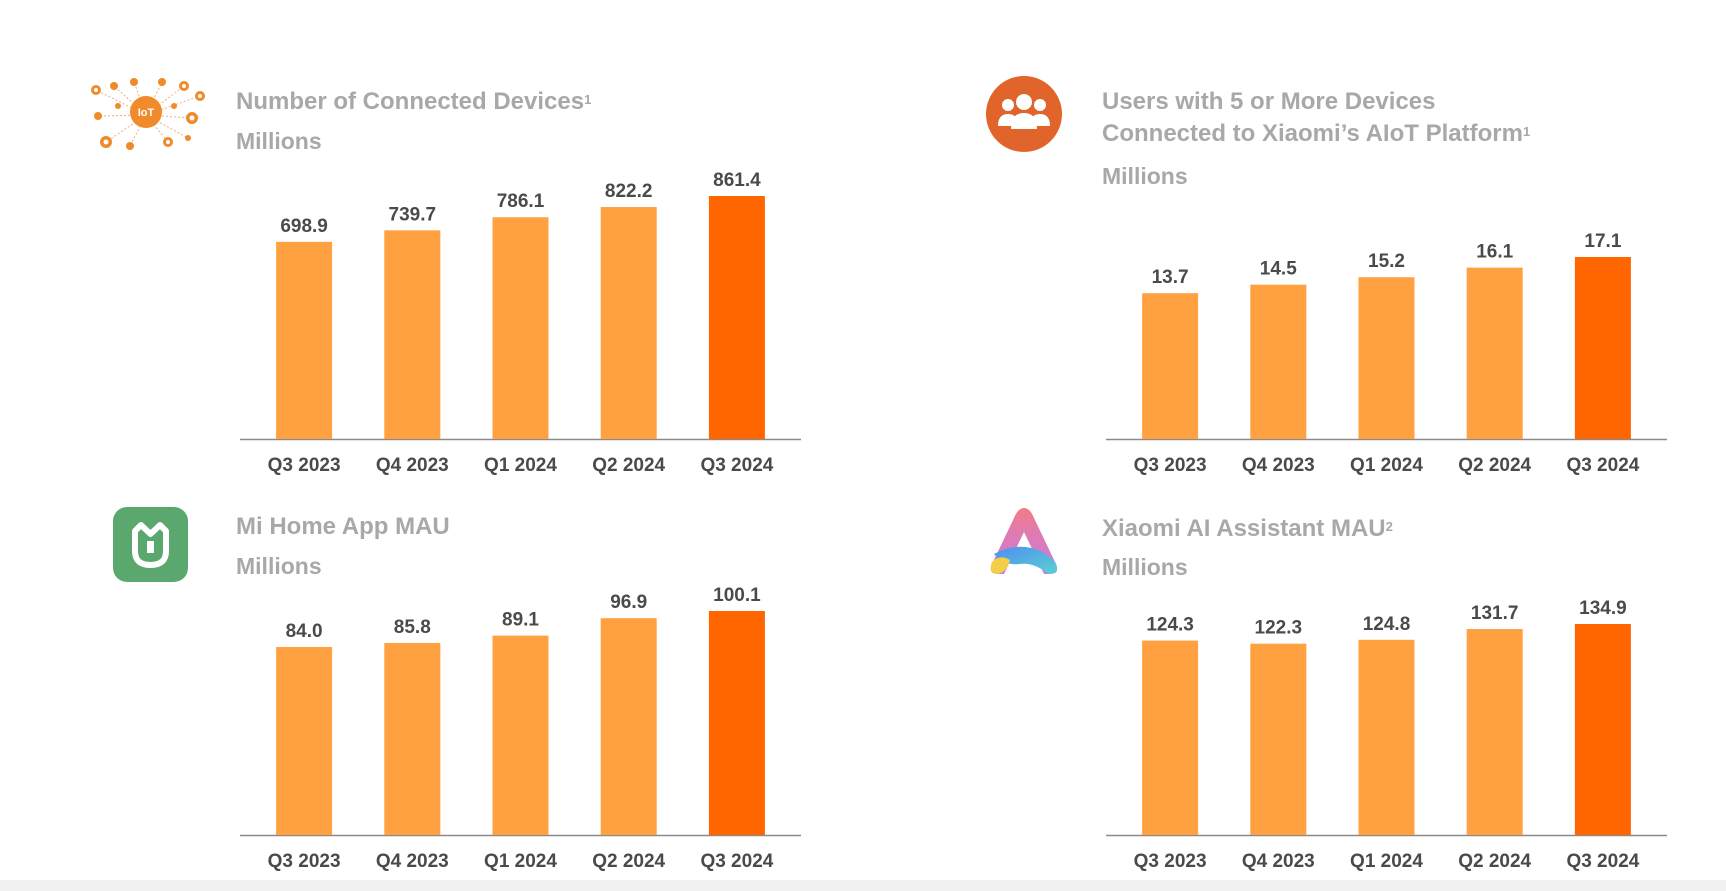  What do you see at coordinates (863, 885) in the screenshot?
I see `page-footer-band` at bounding box center [863, 885].